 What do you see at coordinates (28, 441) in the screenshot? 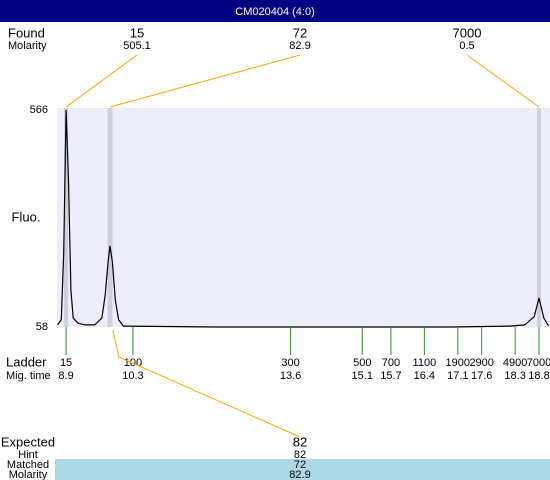
I see `expected-label: Expected` at bounding box center [28, 441].